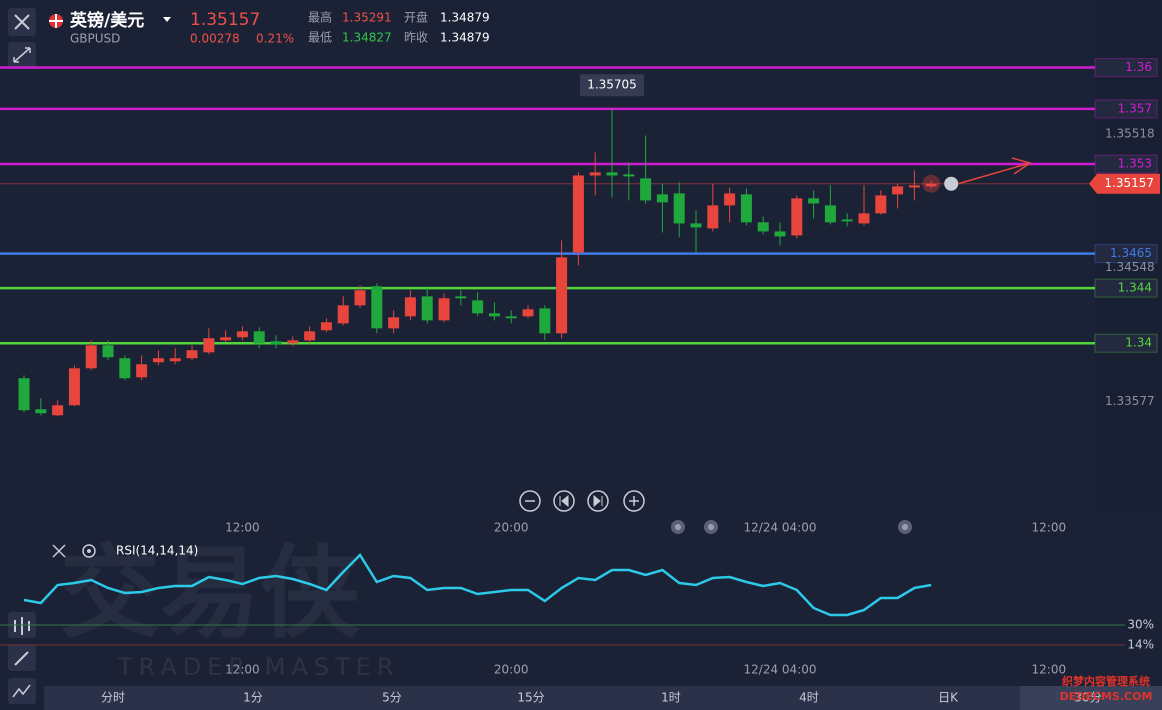 The image size is (1162, 710). Describe the element at coordinates (1106, 681) in the screenshot. I see `site-watermark: 织梦内容管理系统` at that location.